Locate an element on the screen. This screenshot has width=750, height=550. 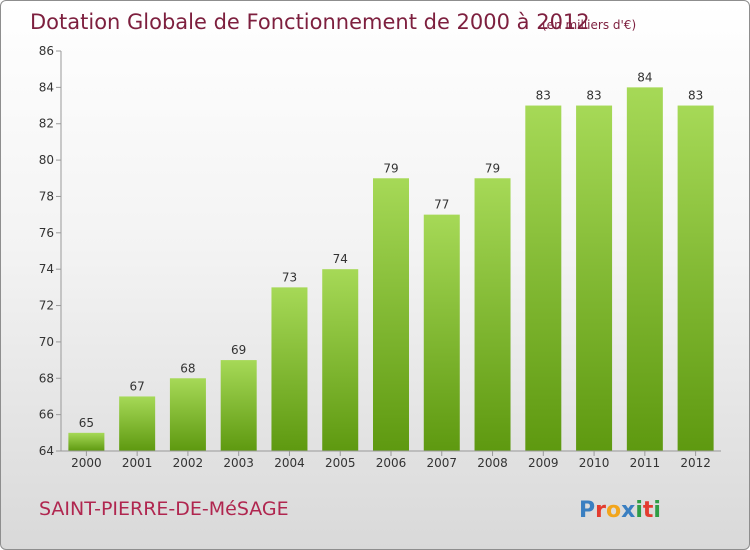
bar-2003 is located at coordinates (238, 405).